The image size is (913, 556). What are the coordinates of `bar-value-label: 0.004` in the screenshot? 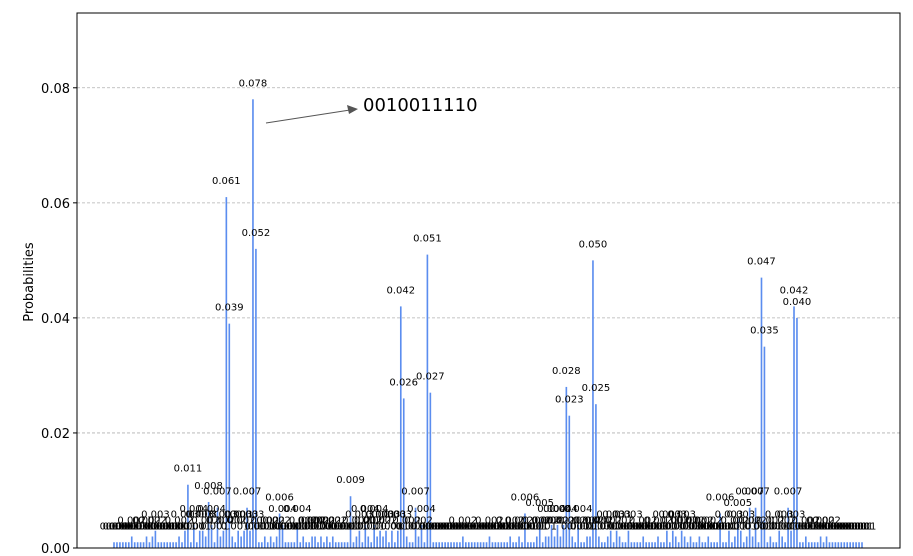 It's located at (557, 509).